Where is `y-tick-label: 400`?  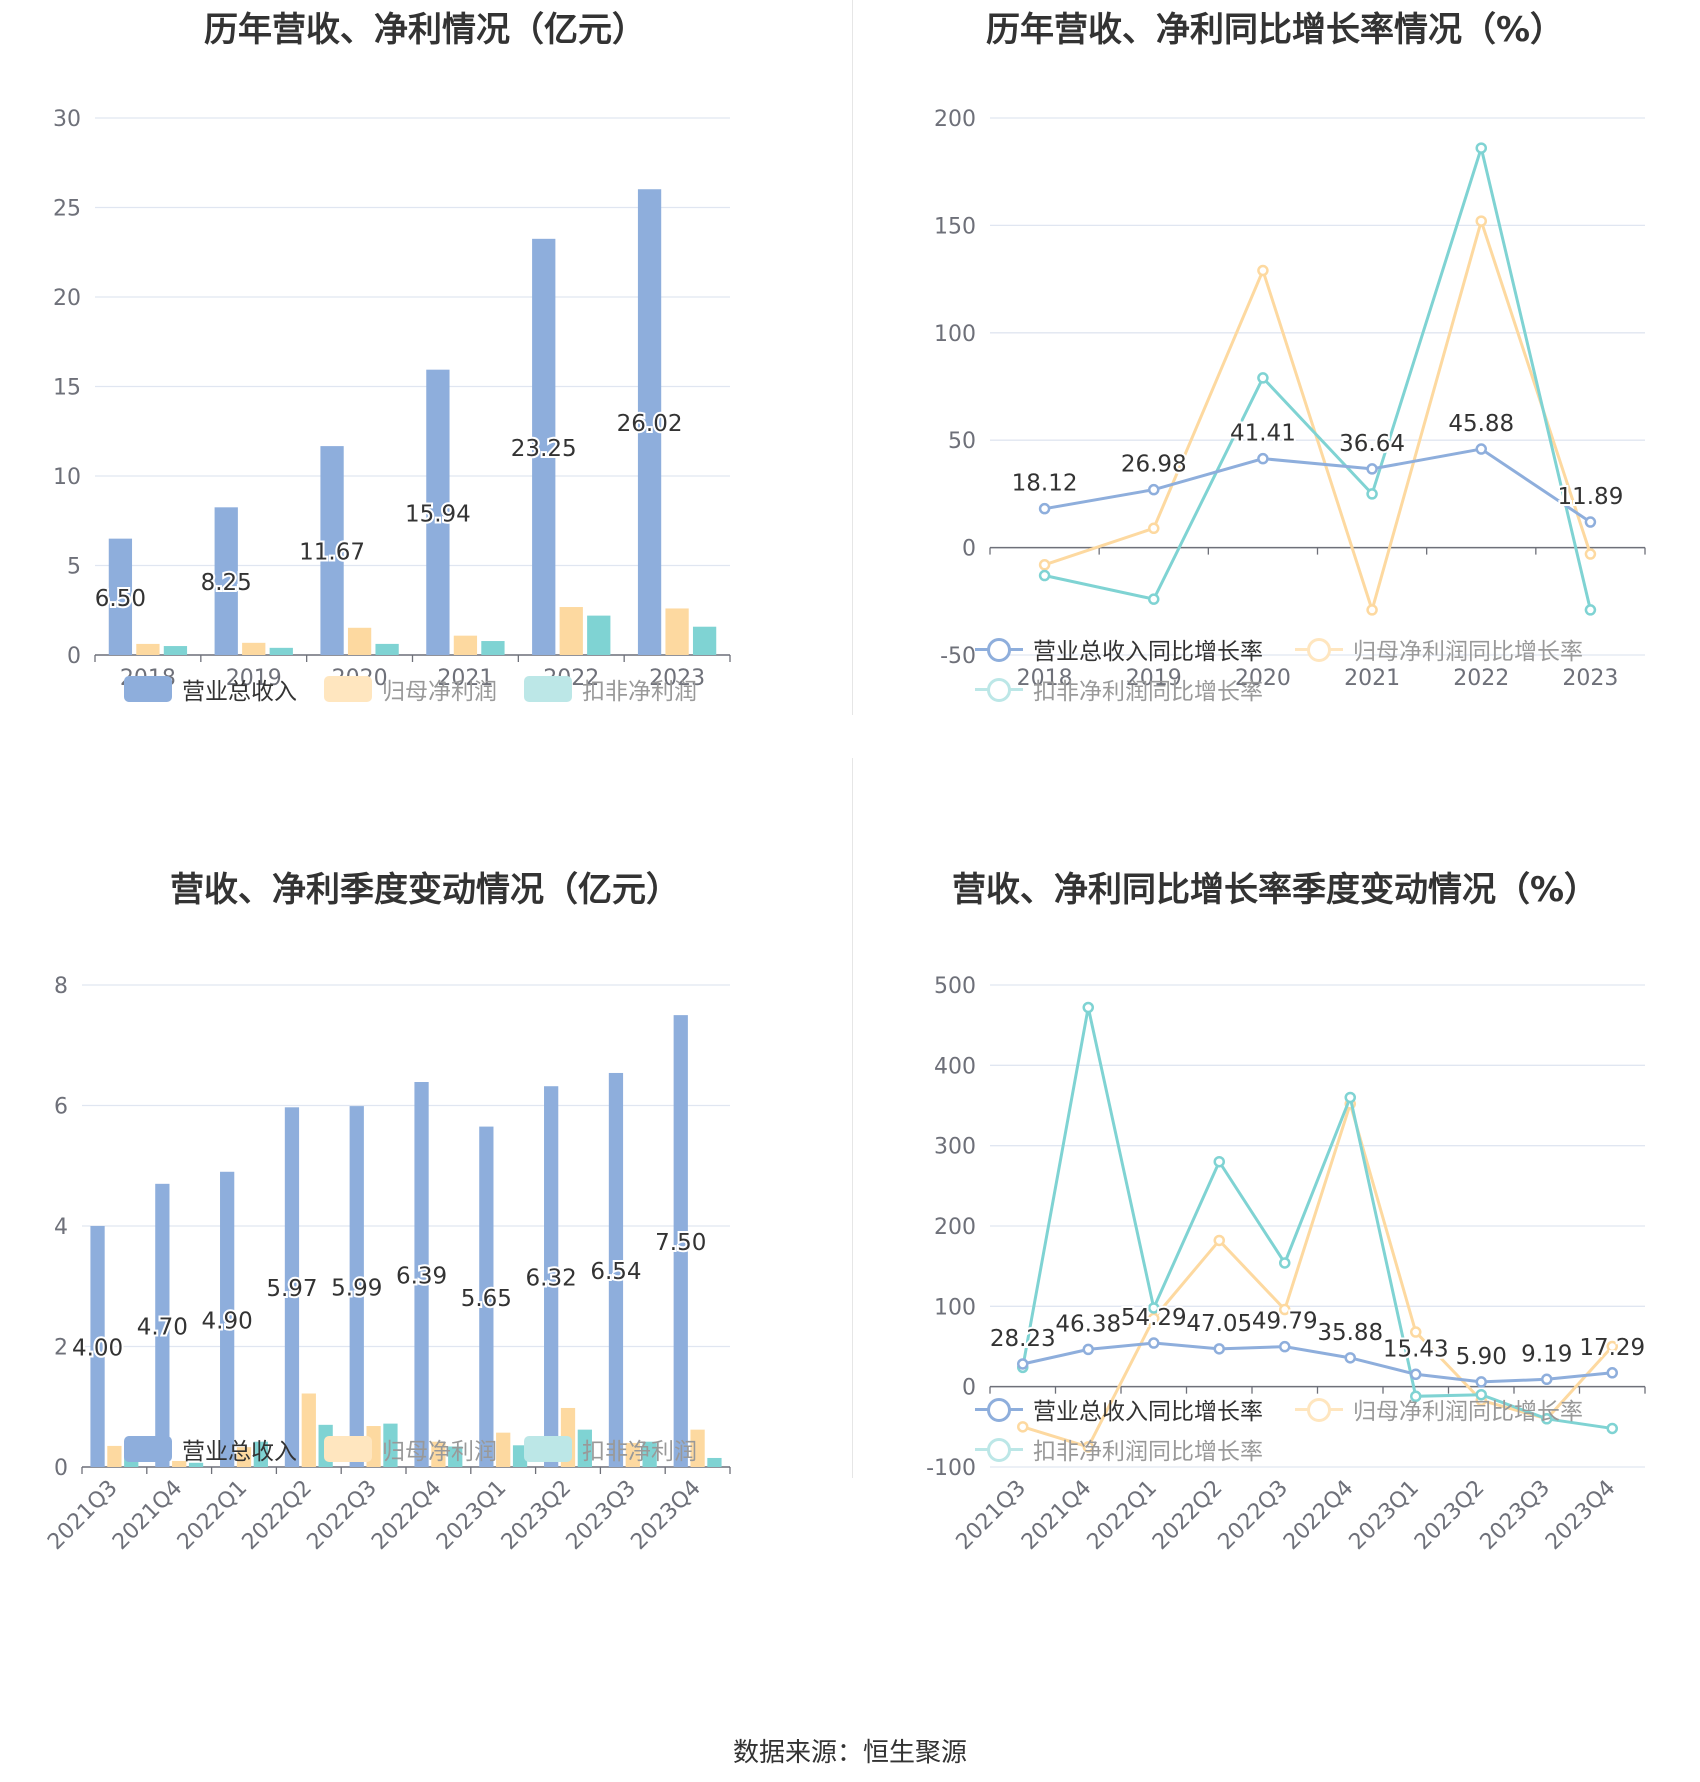 y-tick-label: 400 is located at coordinates (955, 1066).